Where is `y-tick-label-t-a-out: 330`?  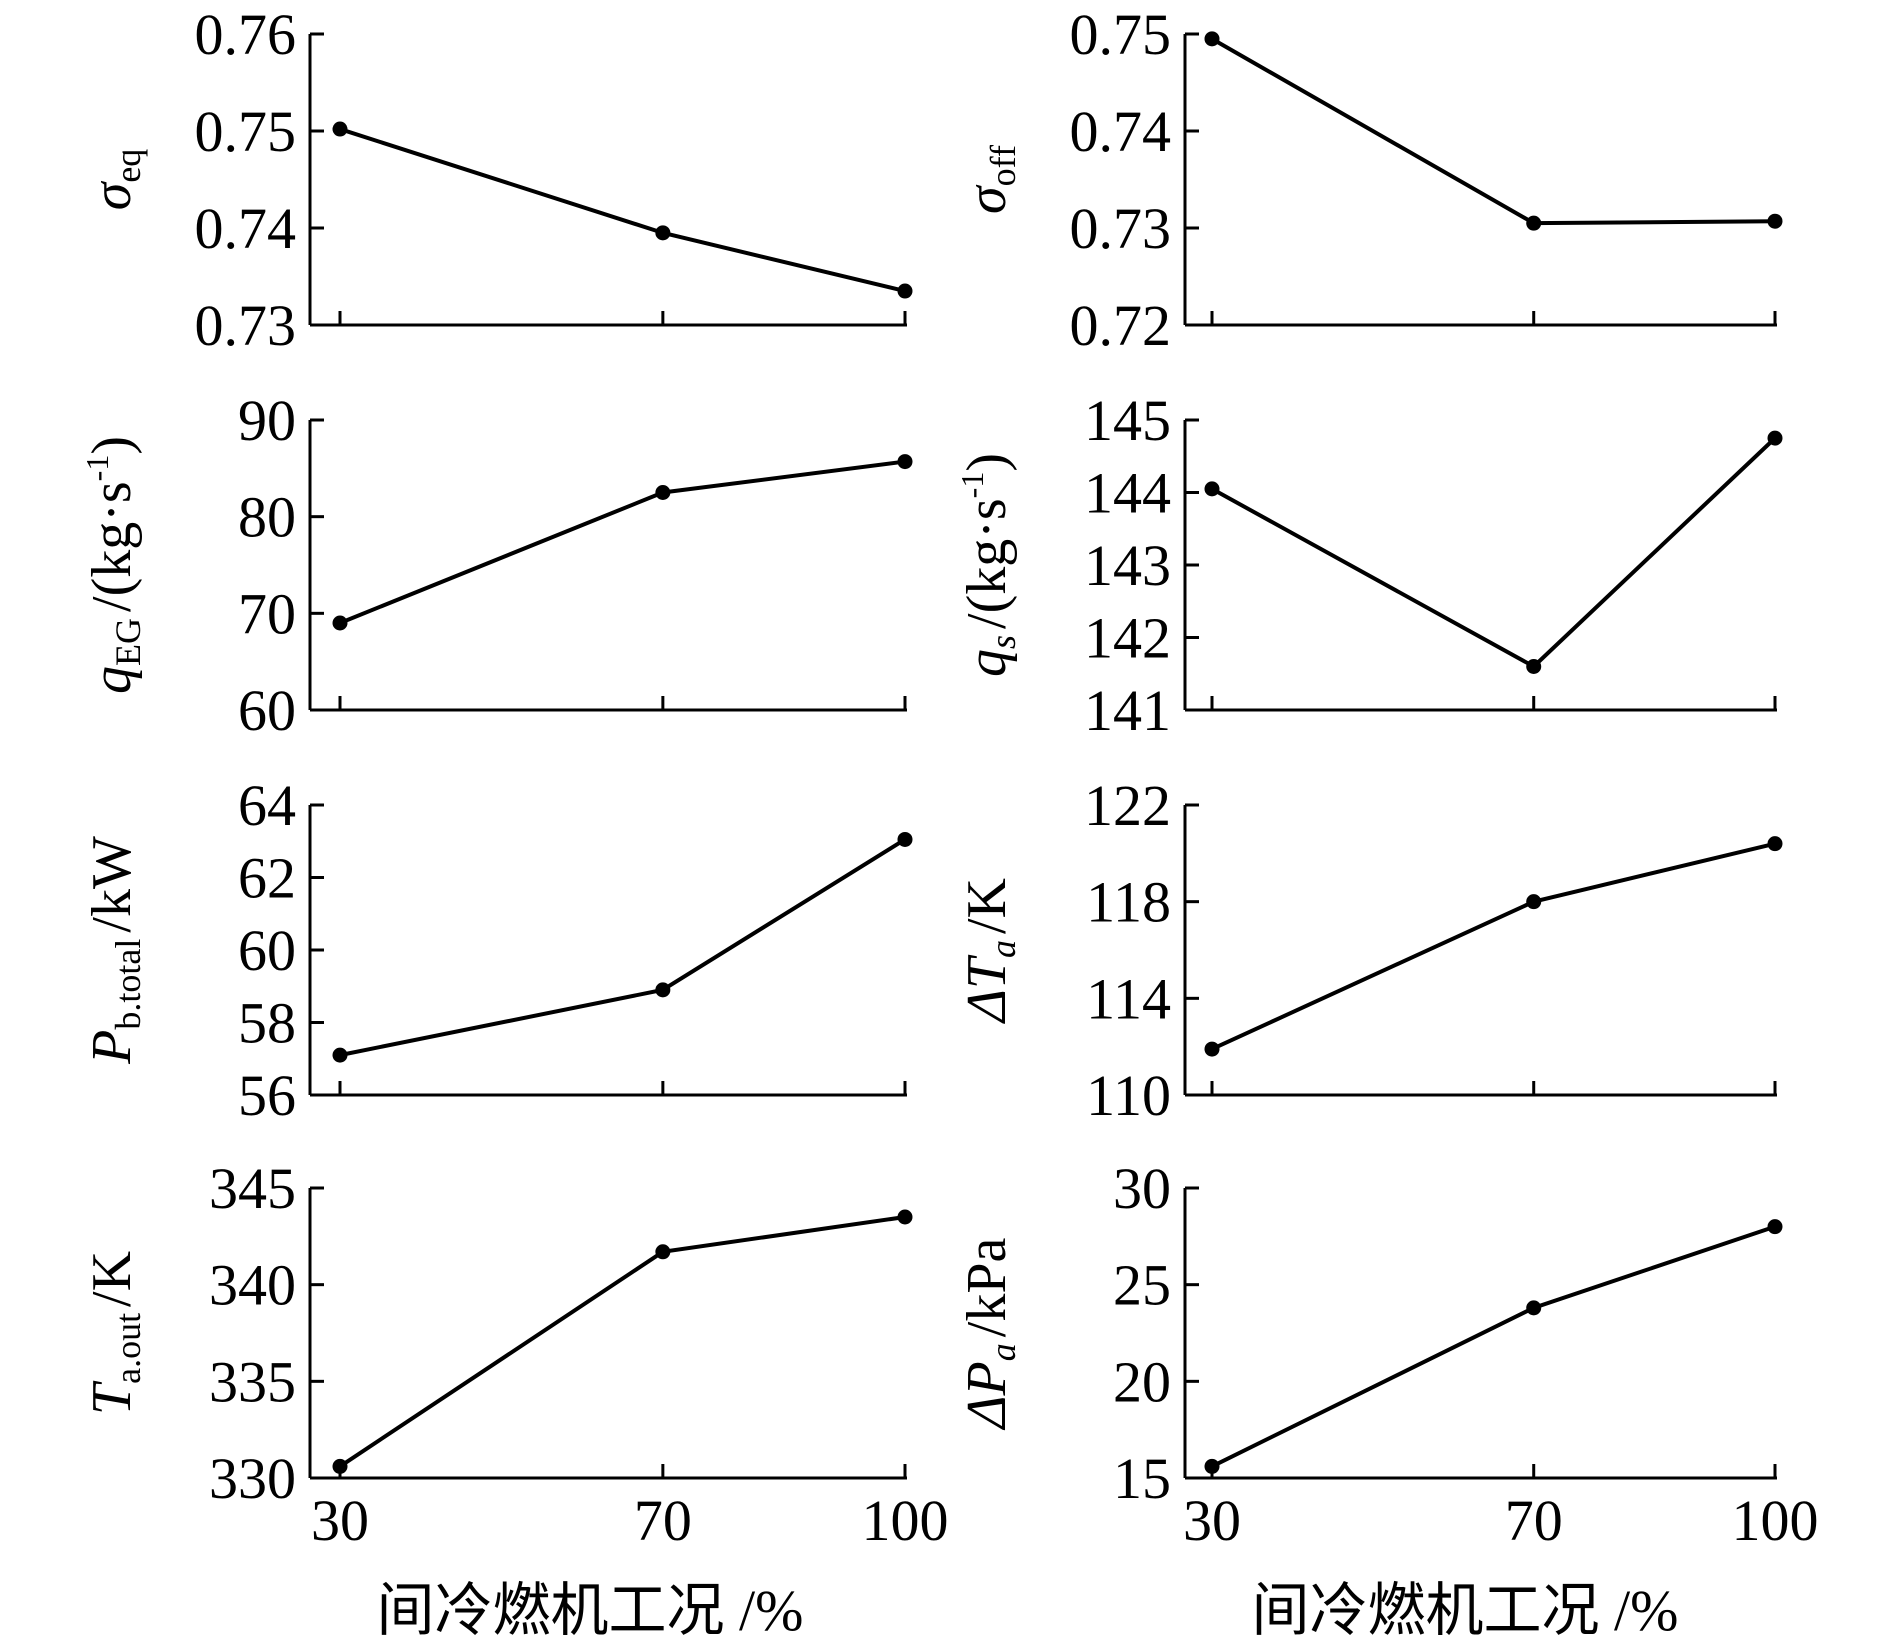
y-tick-label-t-a-out: 330 is located at coordinates (252, 1478).